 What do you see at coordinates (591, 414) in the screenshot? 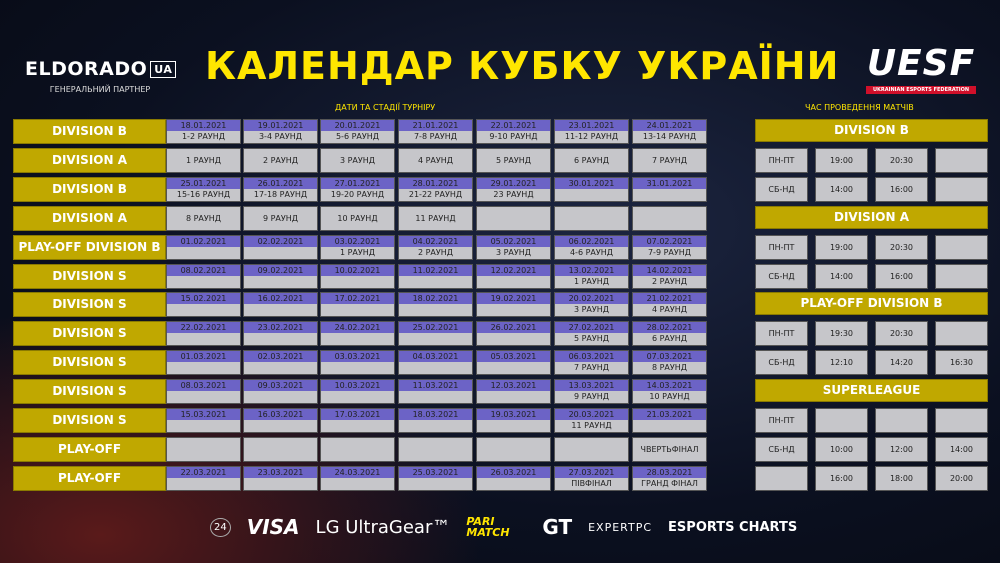
I see `date-label: 20.03.2021` at bounding box center [591, 414].